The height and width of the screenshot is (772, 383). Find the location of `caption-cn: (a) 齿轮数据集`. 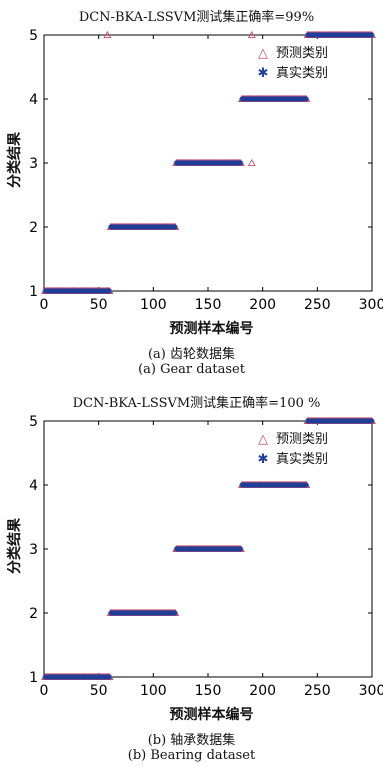

caption-cn: (a) 齿轮数据集 is located at coordinates (191, 354).